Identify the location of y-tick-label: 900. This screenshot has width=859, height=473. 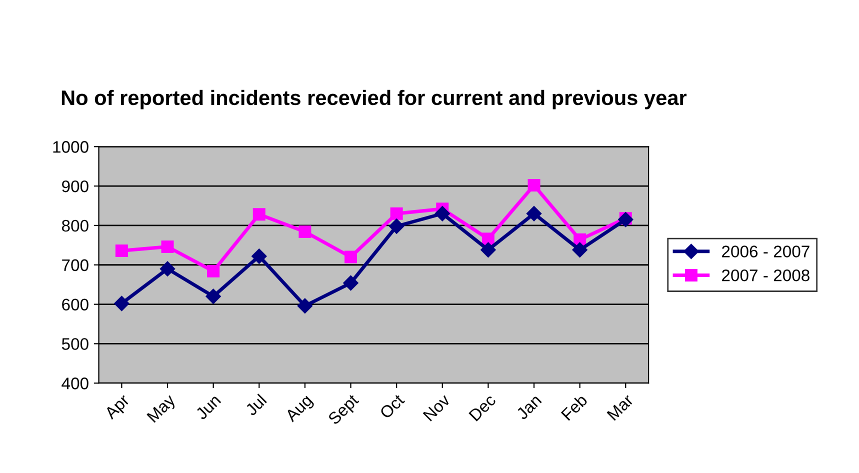
(75, 186).